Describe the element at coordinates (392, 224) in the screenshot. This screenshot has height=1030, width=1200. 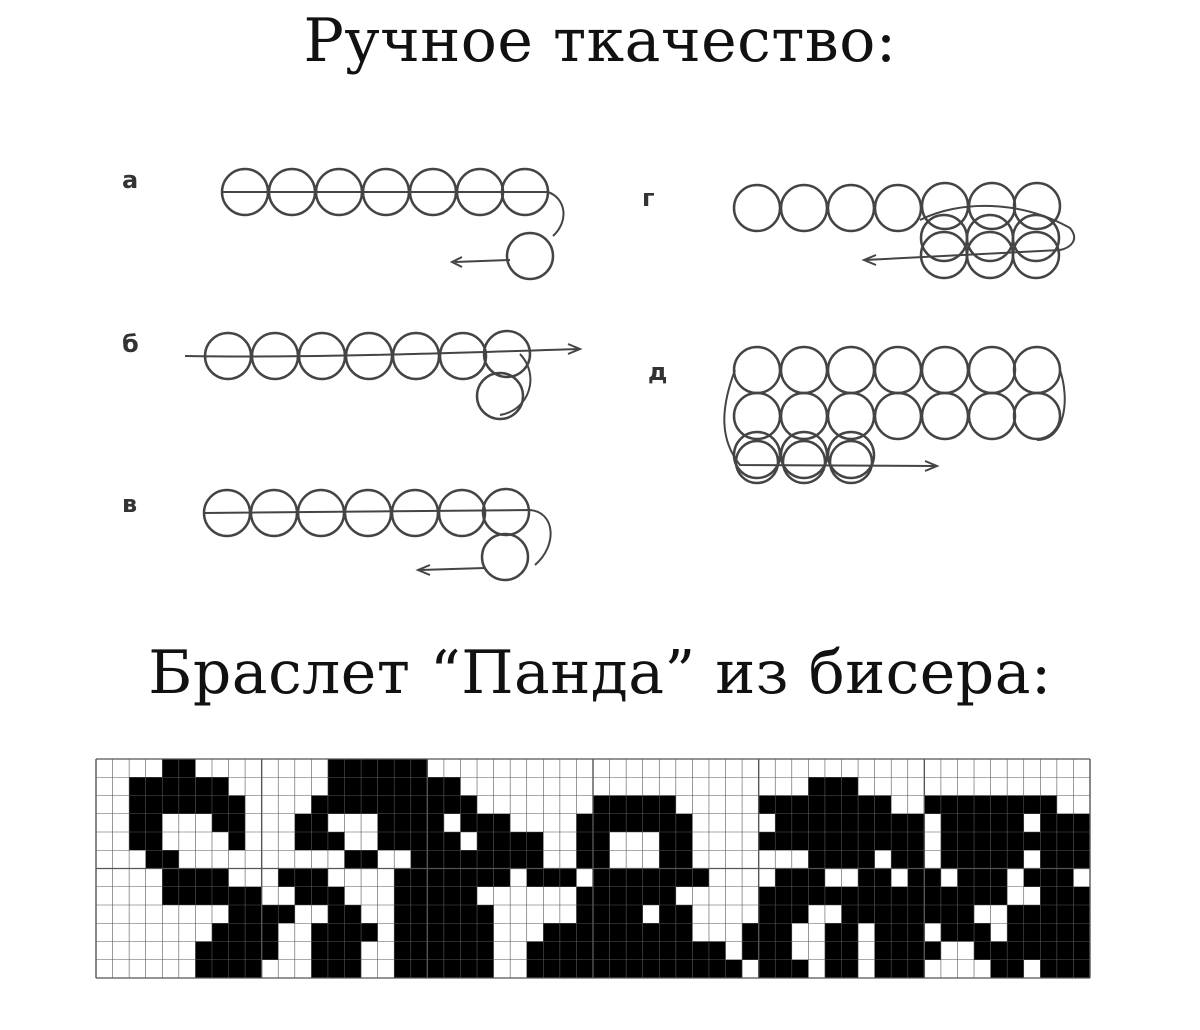
I see `step-a-beads` at that location.